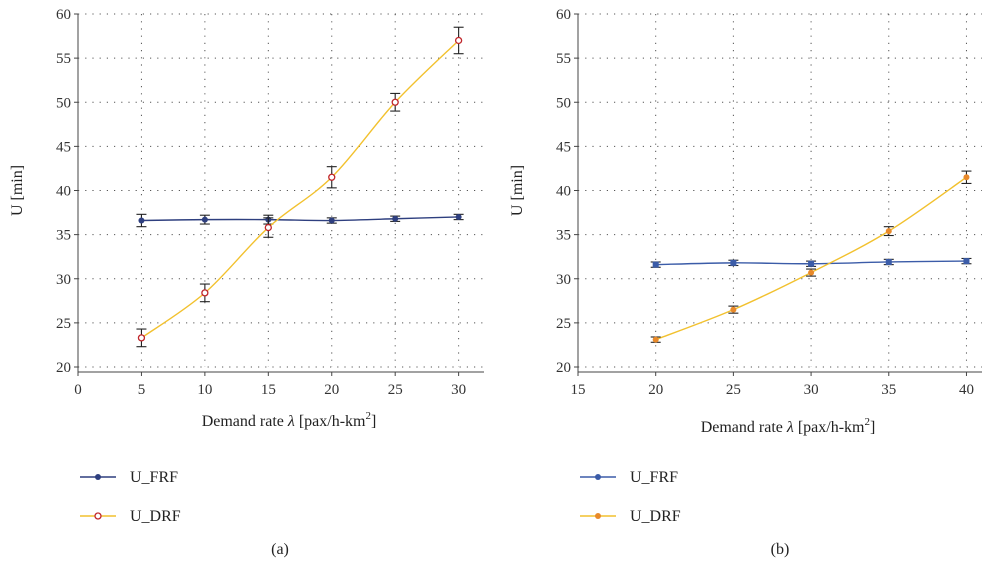 Image resolution: width=986 pixels, height=569 pixels. Describe the element at coordinates (280, 549) in the screenshot. I see `panel-label: (a)` at that location.